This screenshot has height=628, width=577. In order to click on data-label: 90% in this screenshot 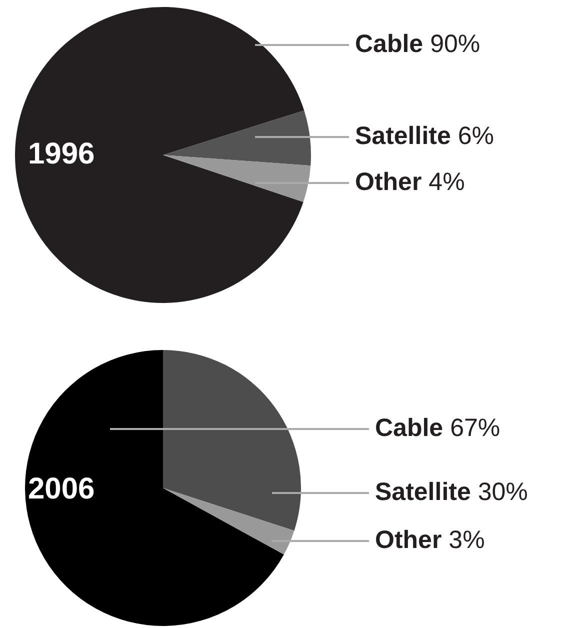, I will do `click(455, 44)`.